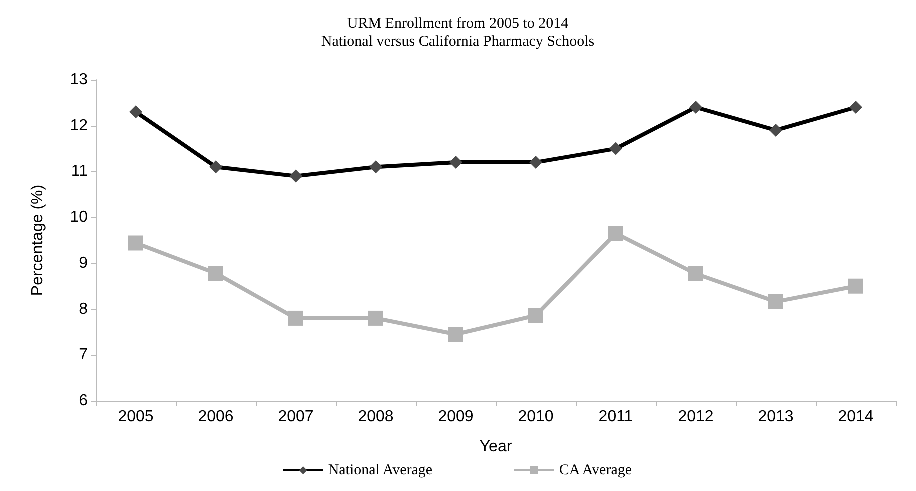  Describe the element at coordinates (216, 417) in the screenshot. I see `x-tick-label: 2006` at that location.